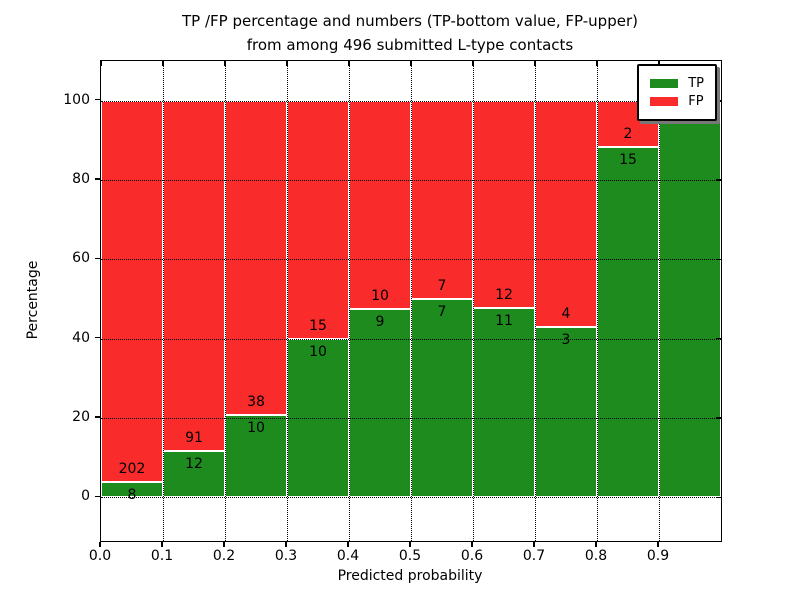 The height and width of the screenshot is (600, 800). What do you see at coordinates (85, 496) in the screenshot?
I see `y-tick-label: 0` at bounding box center [85, 496].